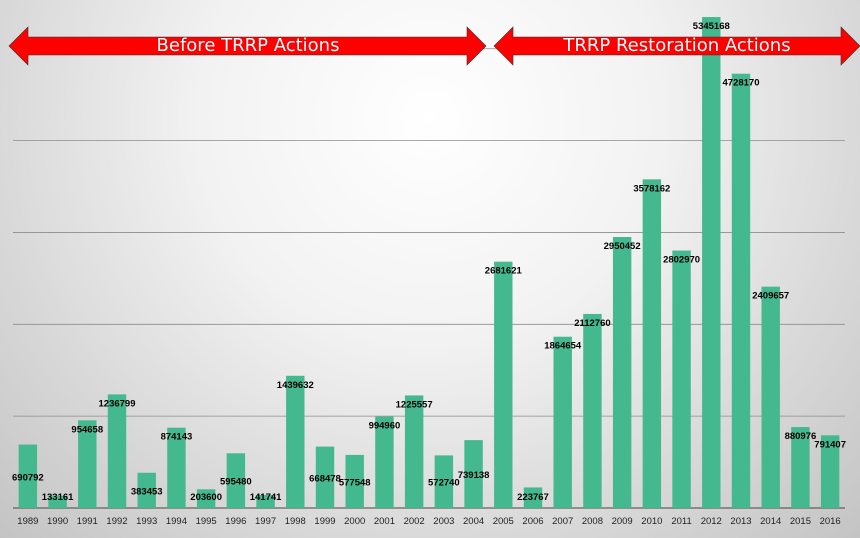 The image size is (860, 538). I want to click on value-label-1995: 203600, so click(206, 497).